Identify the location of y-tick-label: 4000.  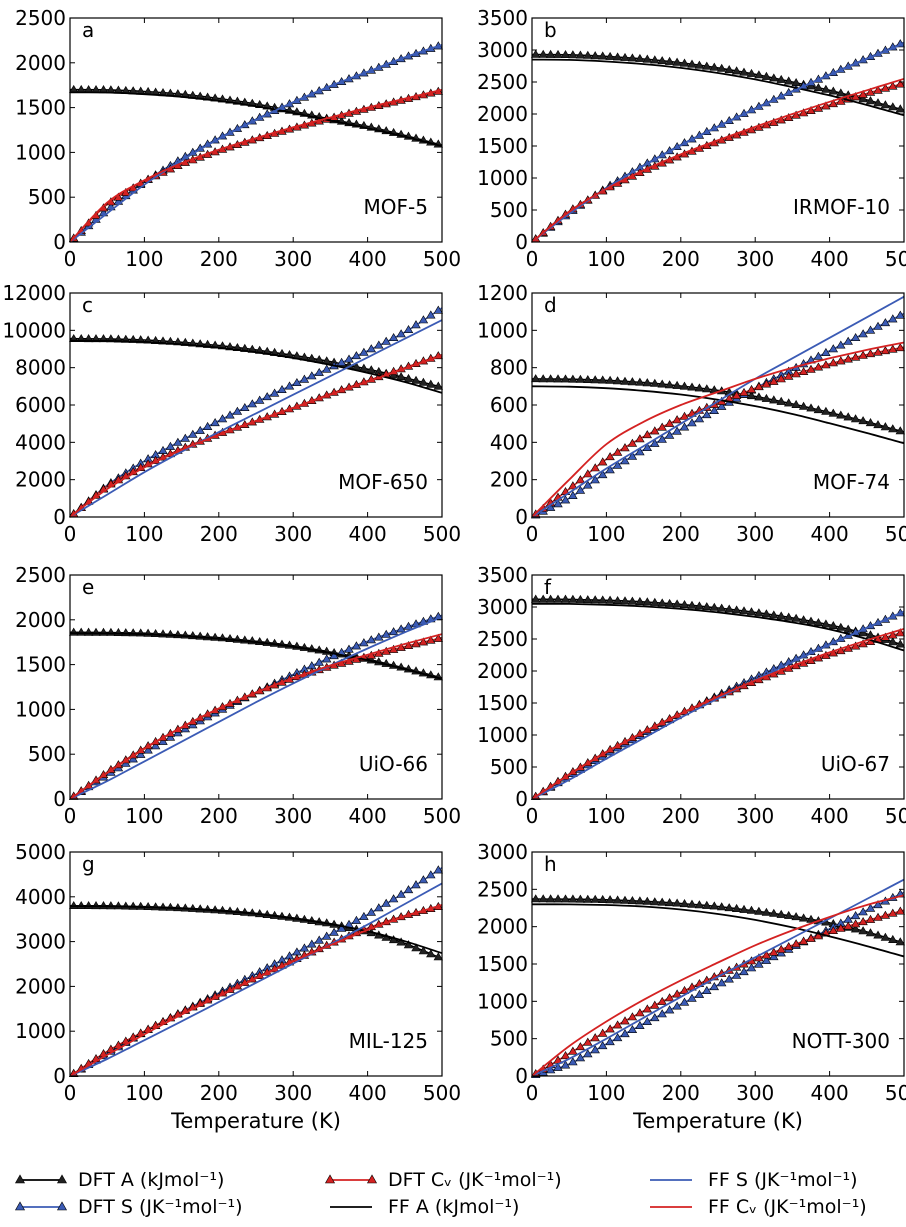
(40, 897).